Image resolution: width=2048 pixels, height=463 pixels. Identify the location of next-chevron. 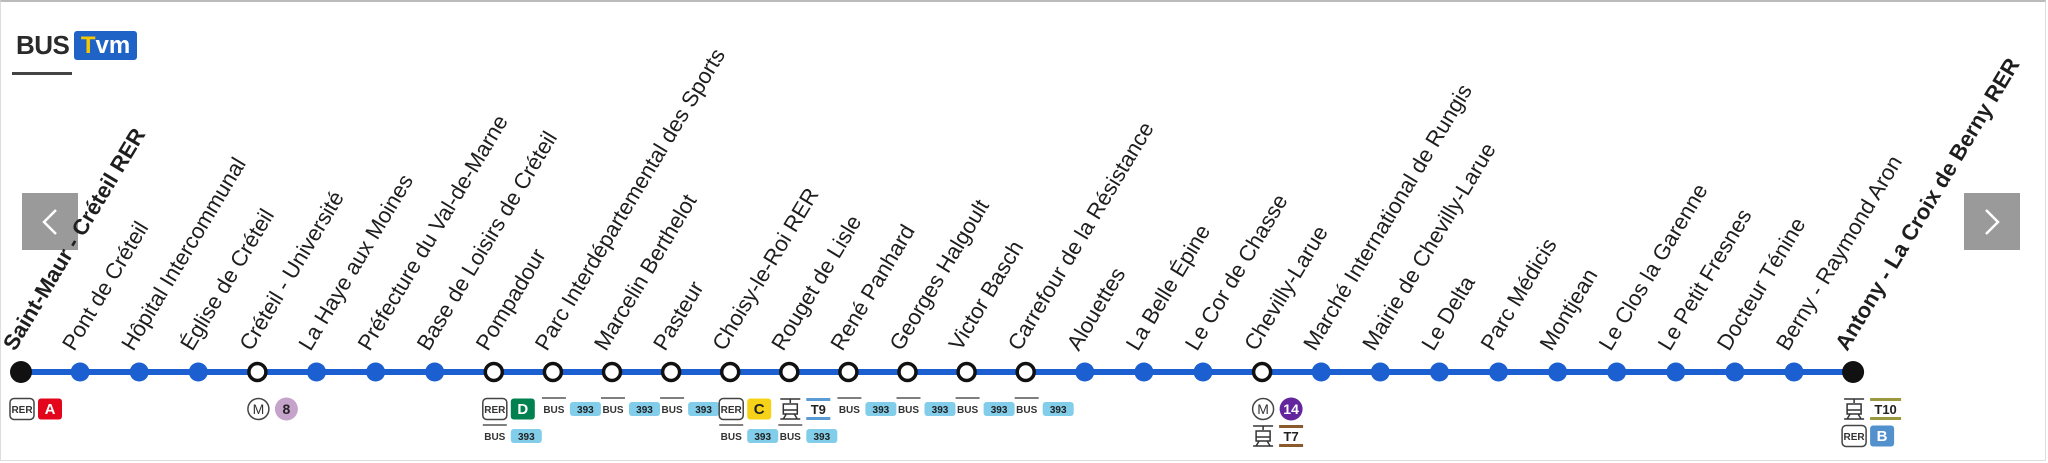
(1992, 222).